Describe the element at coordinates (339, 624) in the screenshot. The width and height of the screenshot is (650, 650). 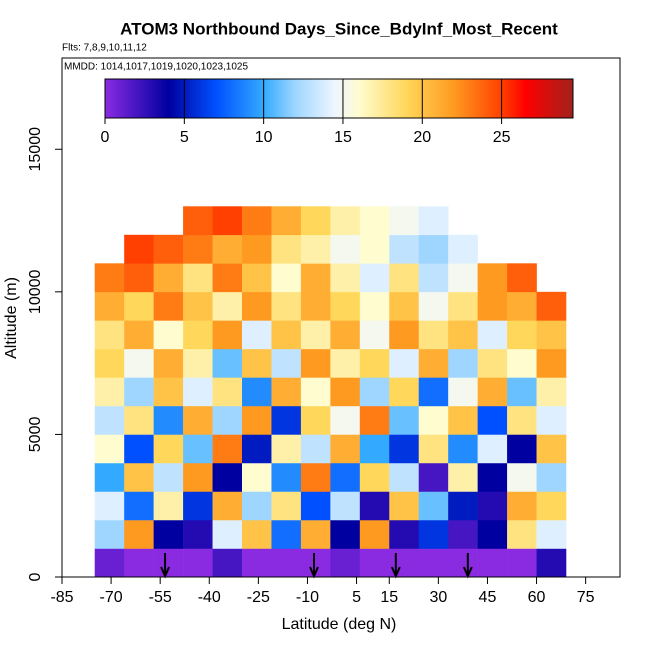
I see `x-axis-label: Latitude (deg N)` at that location.